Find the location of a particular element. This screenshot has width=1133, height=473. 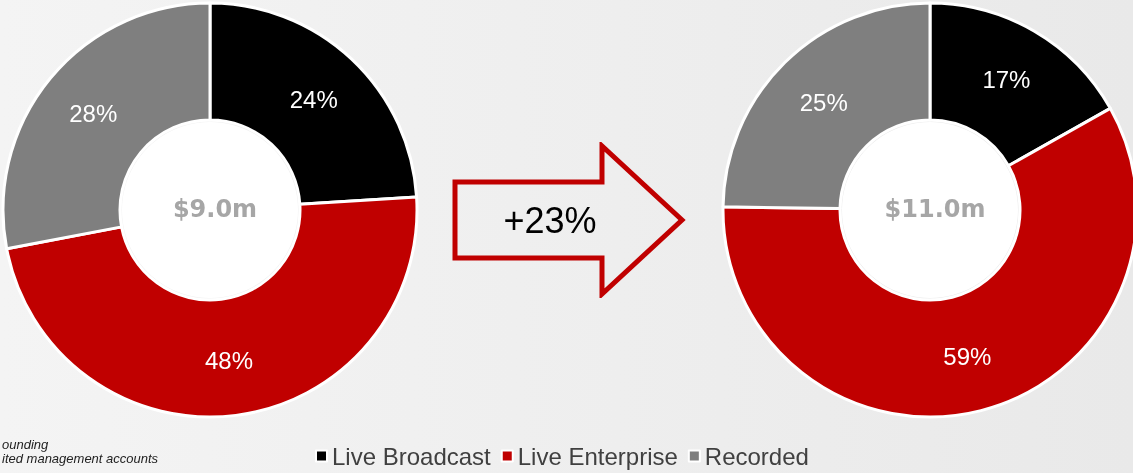

text: +23% is located at coordinates (550, 221).